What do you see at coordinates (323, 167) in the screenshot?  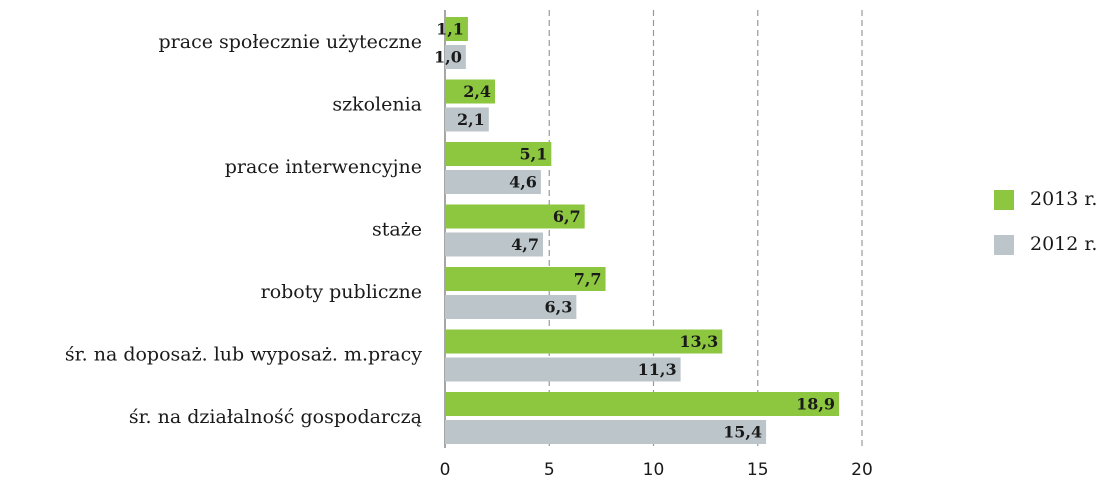 I see `category-label: prace interwencyjne` at bounding box center [323, 167].